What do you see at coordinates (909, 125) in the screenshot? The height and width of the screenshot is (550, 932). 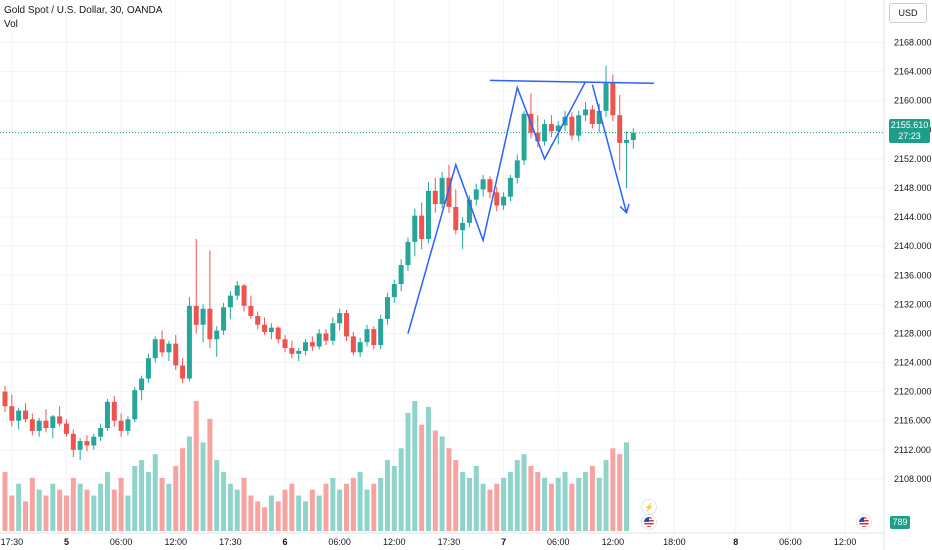 I see `current-price-value: 2155.610` at bounding box center [909, 125].